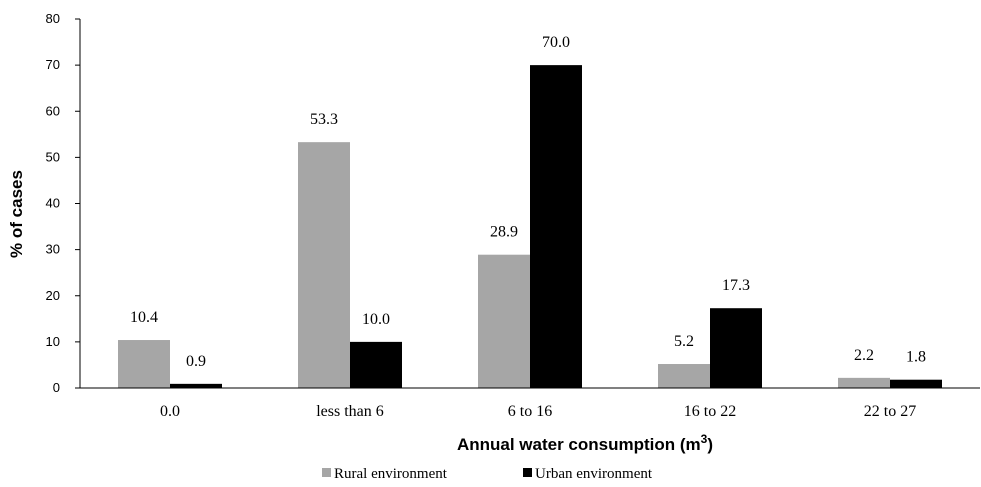  What do you see at coordinates (326, 472) in the screenshot?
I see `legend-swatch-rural` at bounding box center [326, 472].